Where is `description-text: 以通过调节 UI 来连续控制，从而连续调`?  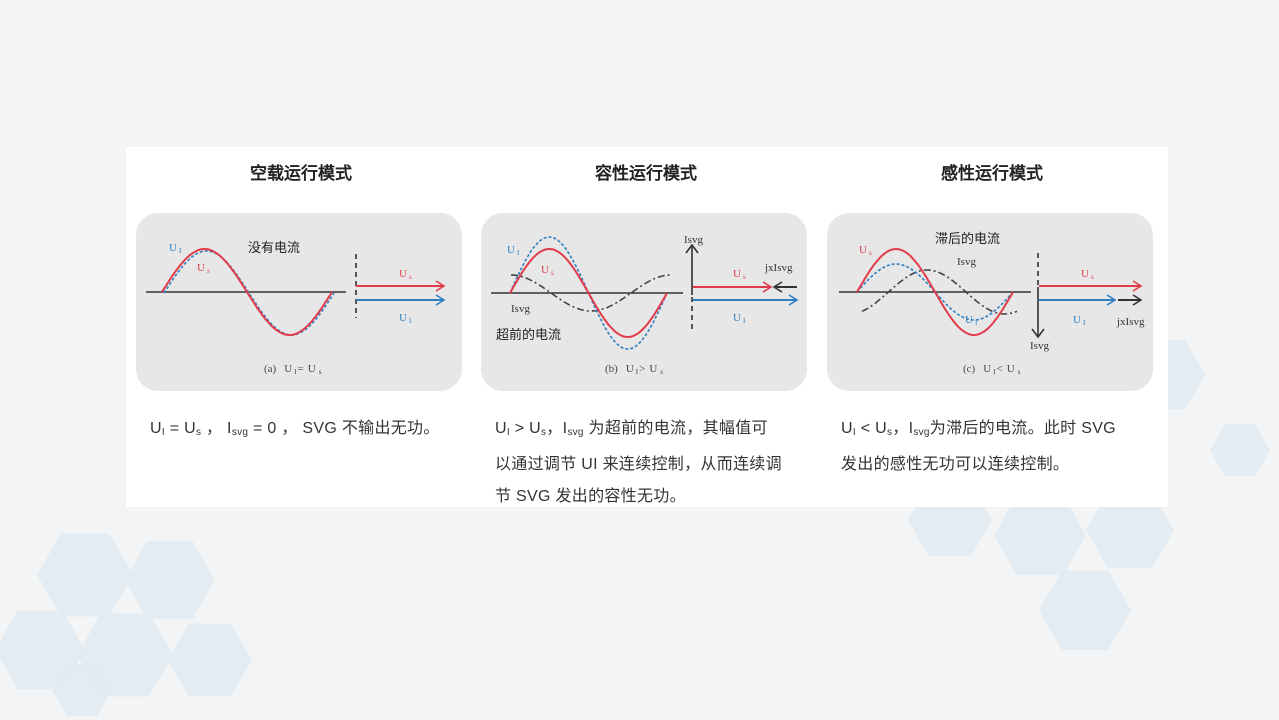 description-text: 以通过调节 UI 来连续控制，从而连续调 is located at coordinates (638, 464).